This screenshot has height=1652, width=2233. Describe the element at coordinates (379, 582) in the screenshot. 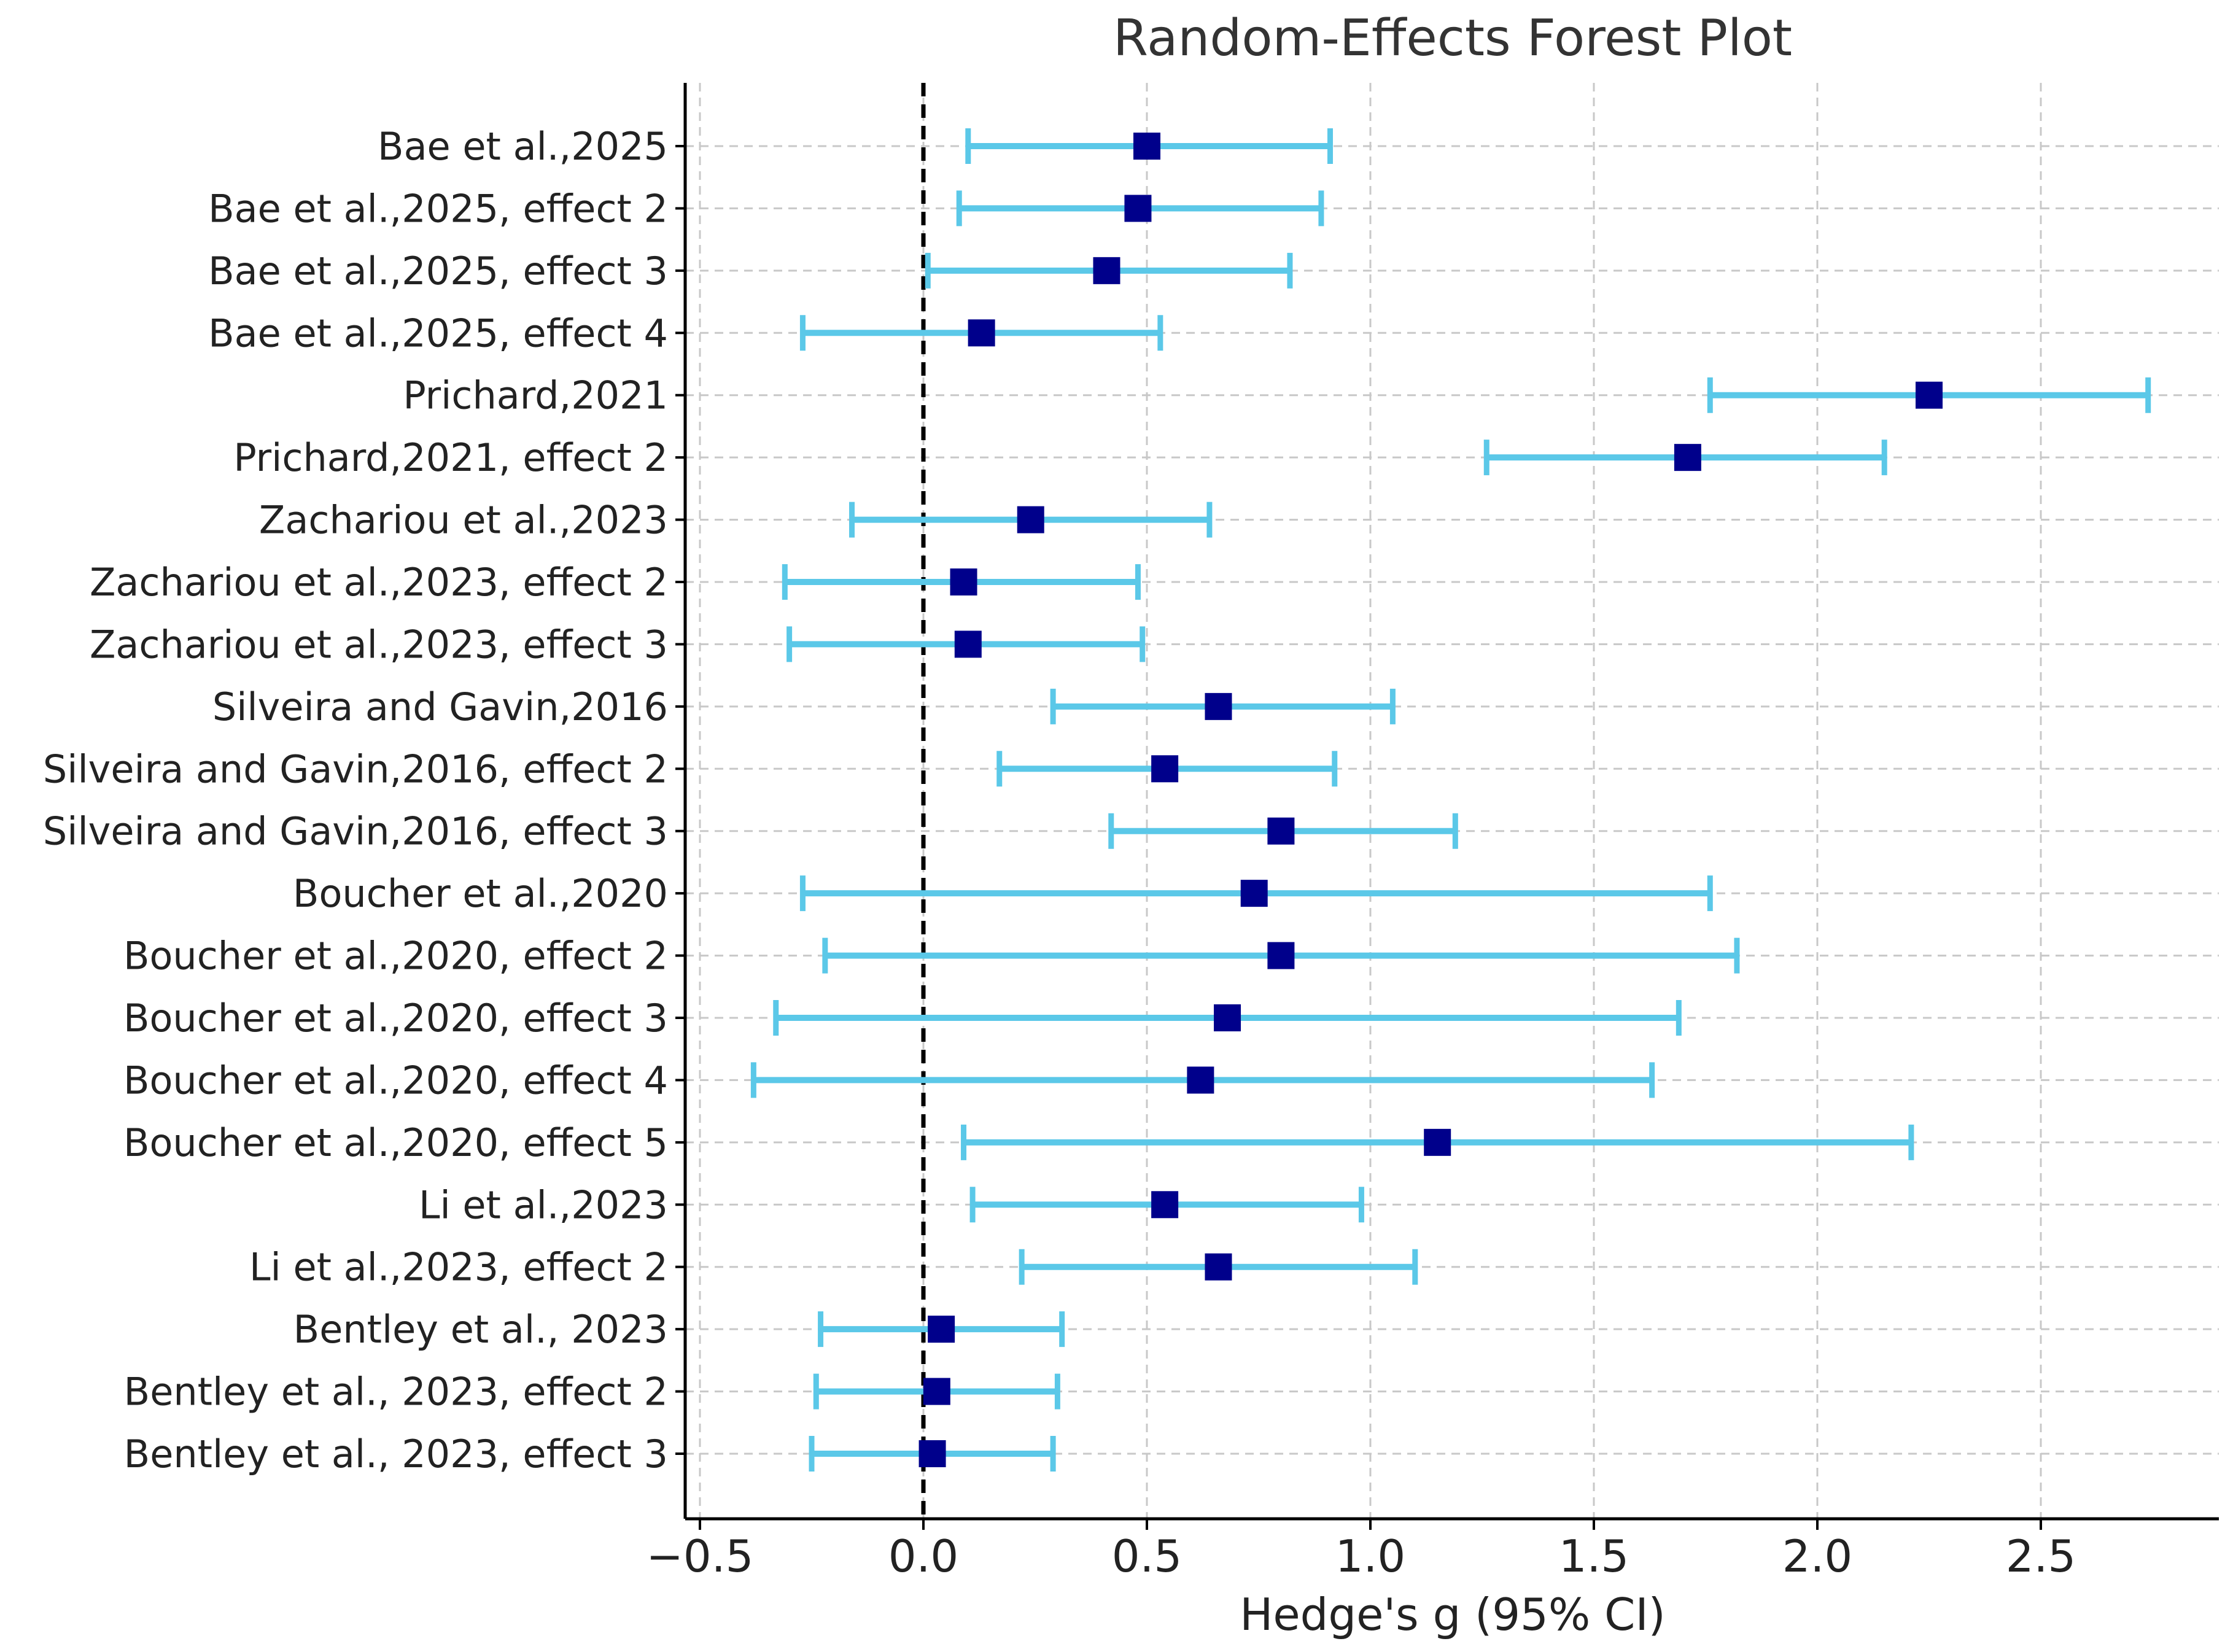

I see `study-label: Zachariou et al.,2023, effect 2` at that location.